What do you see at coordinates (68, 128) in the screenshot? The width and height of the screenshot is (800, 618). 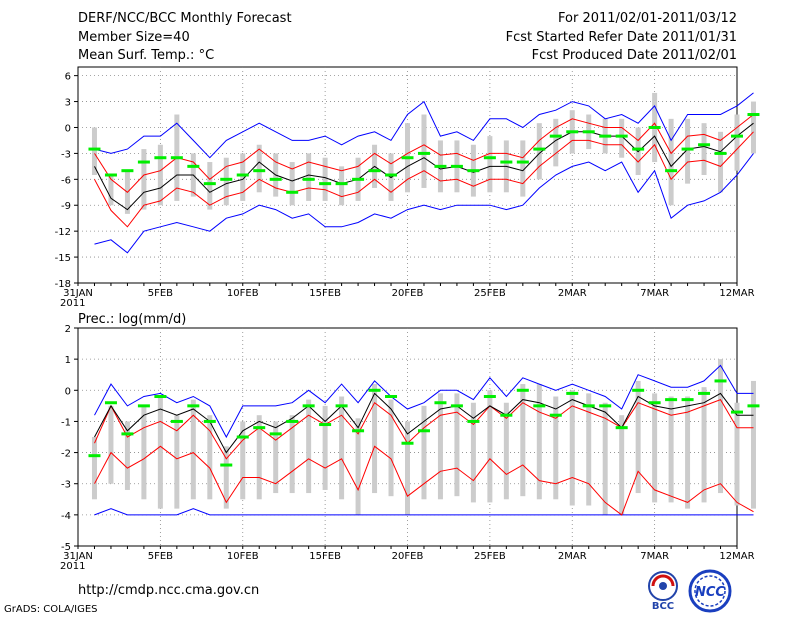 I see `temp-ytick-label: 0` at bounding box center [68, 128].